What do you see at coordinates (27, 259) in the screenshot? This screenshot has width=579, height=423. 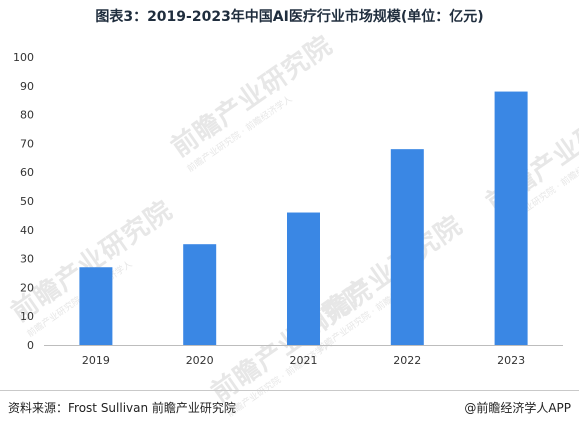 I see `y-tick-label: 30` at bounding box center [27, 259].